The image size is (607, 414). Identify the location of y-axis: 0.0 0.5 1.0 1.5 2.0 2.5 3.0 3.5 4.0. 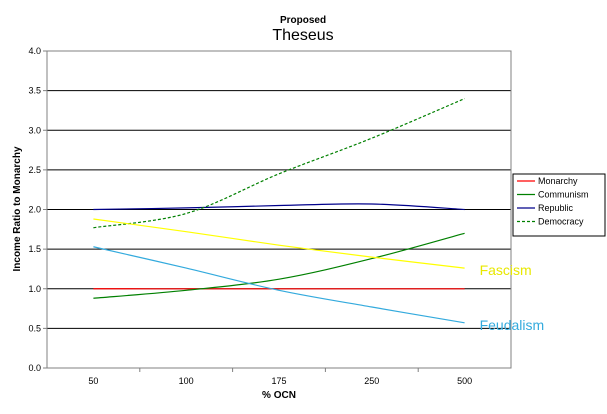
(37, 209).